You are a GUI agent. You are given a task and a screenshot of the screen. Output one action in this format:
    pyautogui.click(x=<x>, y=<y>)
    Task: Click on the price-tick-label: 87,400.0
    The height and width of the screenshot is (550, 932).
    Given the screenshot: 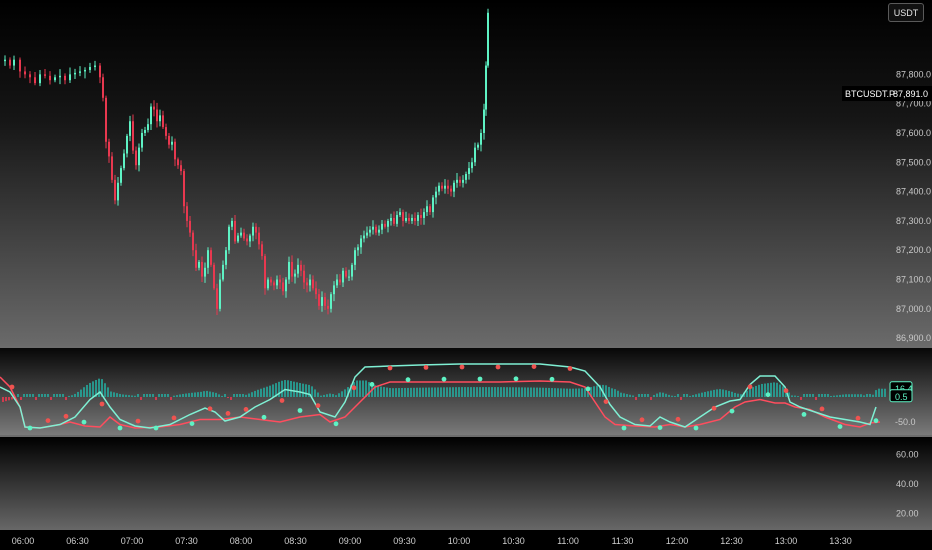 What is the action you would take?
    pyautogui.click(x=913, y=192)
    